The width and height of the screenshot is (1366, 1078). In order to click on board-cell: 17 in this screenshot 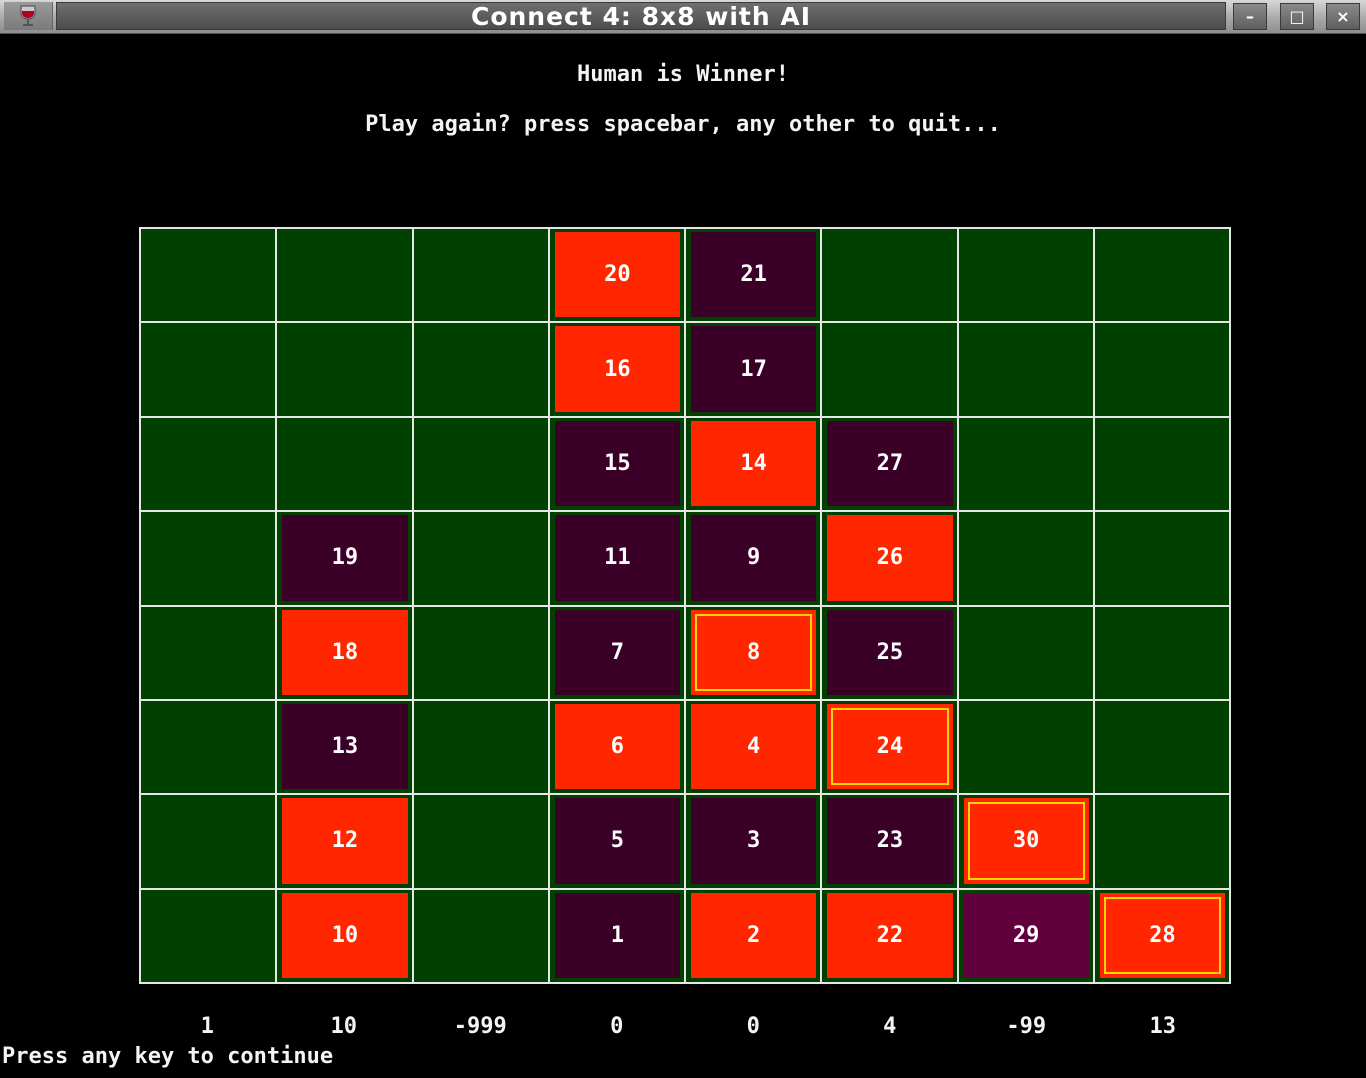, I will do `click(754, 370)`.